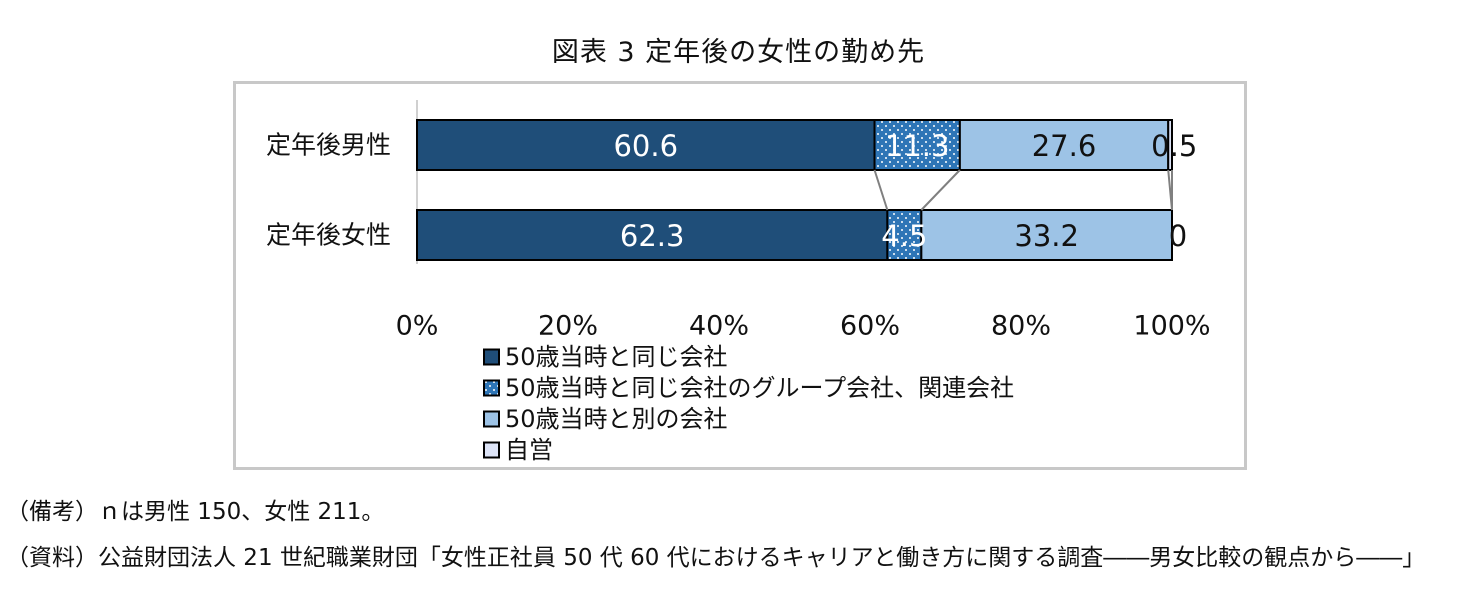 This screenshot has width=1477, height=595. What do you see at coordinates (738, 52) in the screenshot?
I see `chart-title: 図表 3 定年後の女性の勤め先` at bounding box center [738, 52].